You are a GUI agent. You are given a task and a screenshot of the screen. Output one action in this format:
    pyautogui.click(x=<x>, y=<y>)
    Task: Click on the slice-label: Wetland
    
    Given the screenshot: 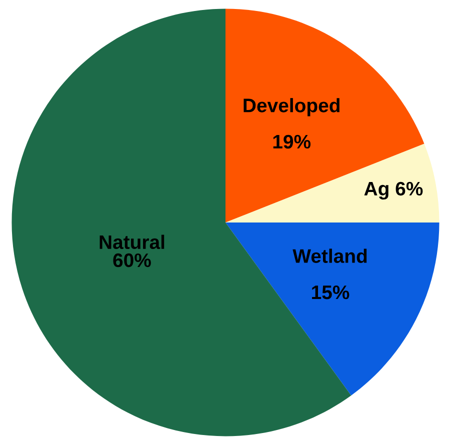 What is the action you would take?
    pyautogui.click(x=329, y=255)
    